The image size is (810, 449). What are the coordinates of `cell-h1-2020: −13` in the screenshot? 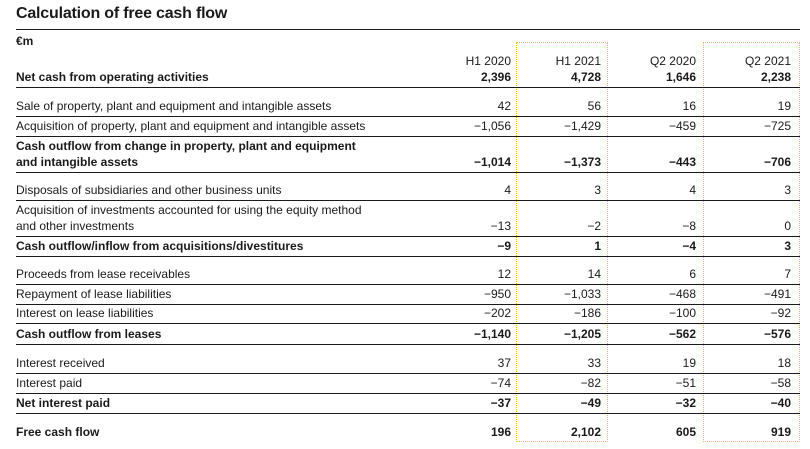 It's located at (500, 226).